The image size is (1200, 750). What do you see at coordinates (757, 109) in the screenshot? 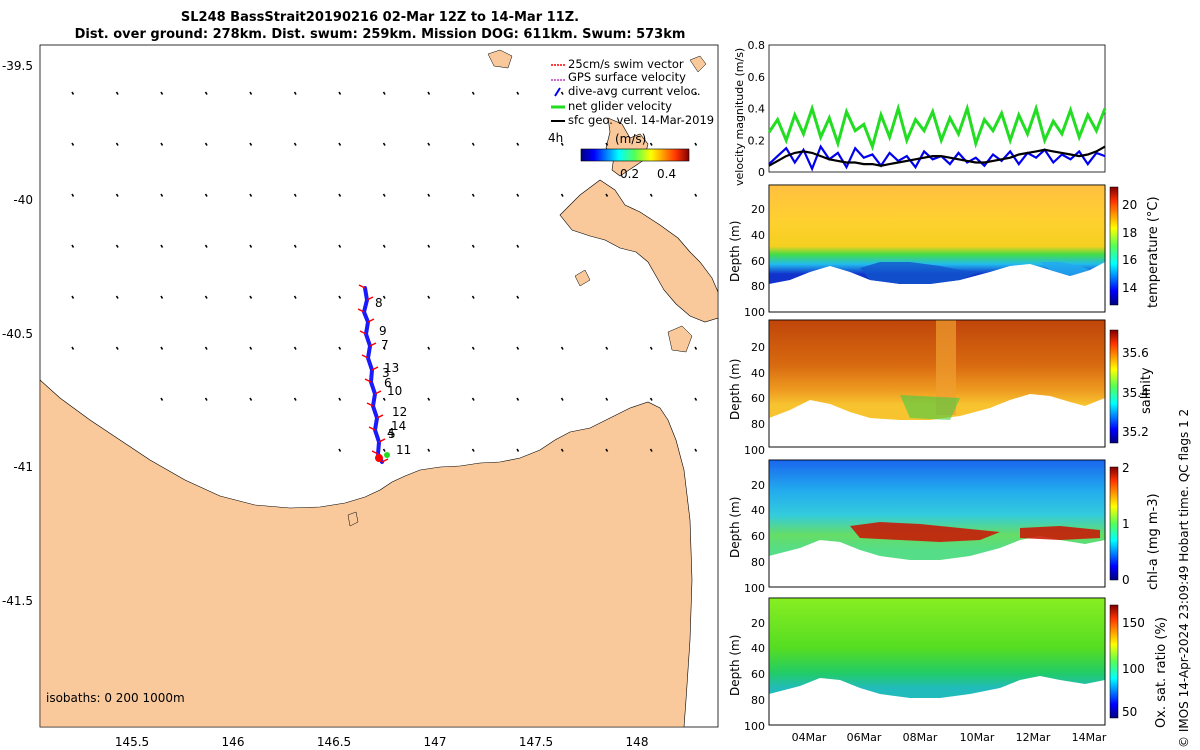
I see `velocity-y-tick: 0.4` at bounding box center [757, 109].